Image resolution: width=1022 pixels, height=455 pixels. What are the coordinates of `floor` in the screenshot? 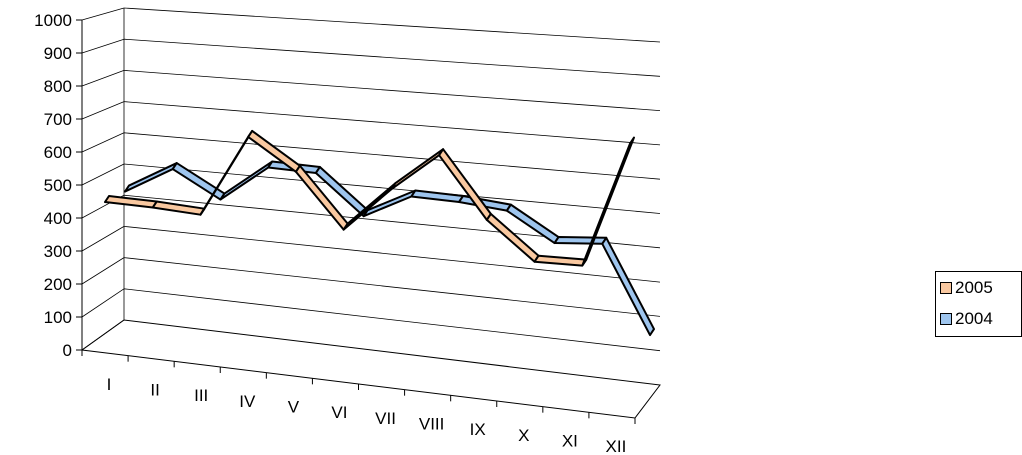 It's located at (370, 369).